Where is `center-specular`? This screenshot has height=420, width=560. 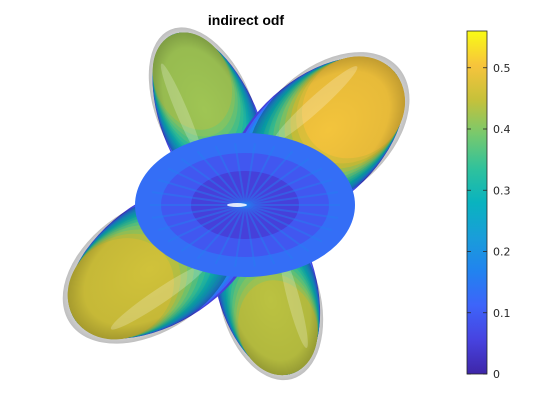
center-specular is located at coordinates (237, 205).